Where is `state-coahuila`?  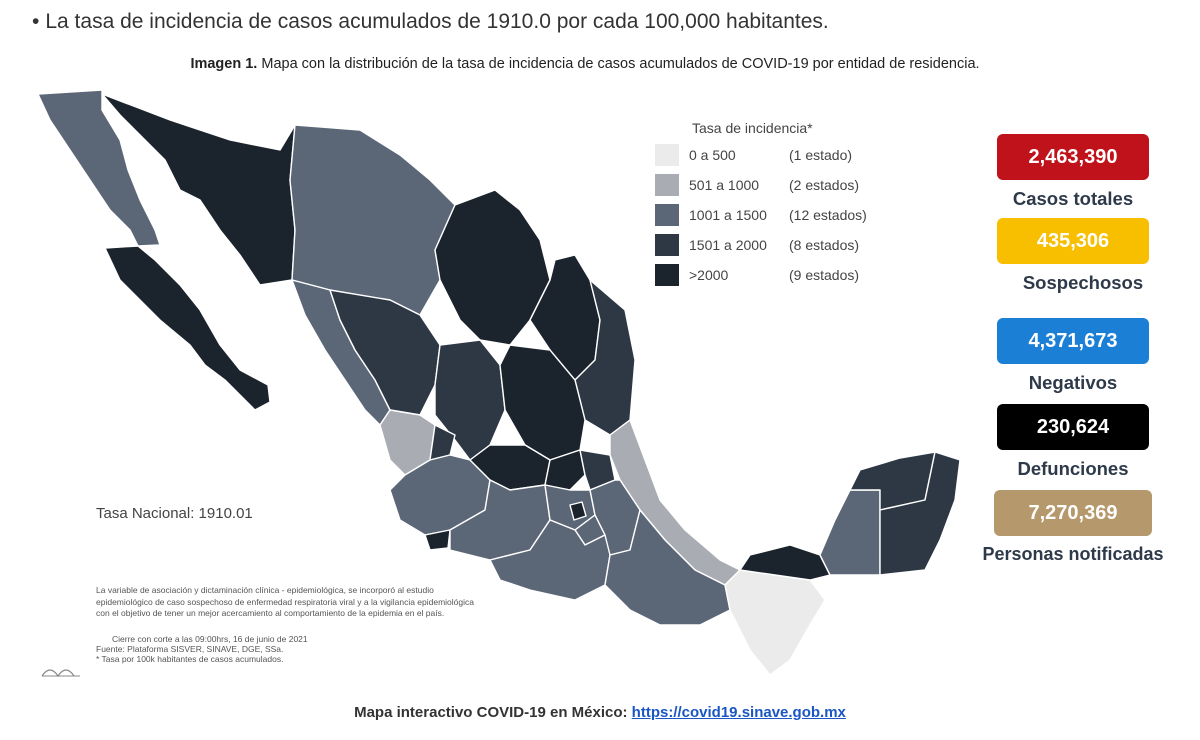
state-coahuila is located at coordinates (492, 267).